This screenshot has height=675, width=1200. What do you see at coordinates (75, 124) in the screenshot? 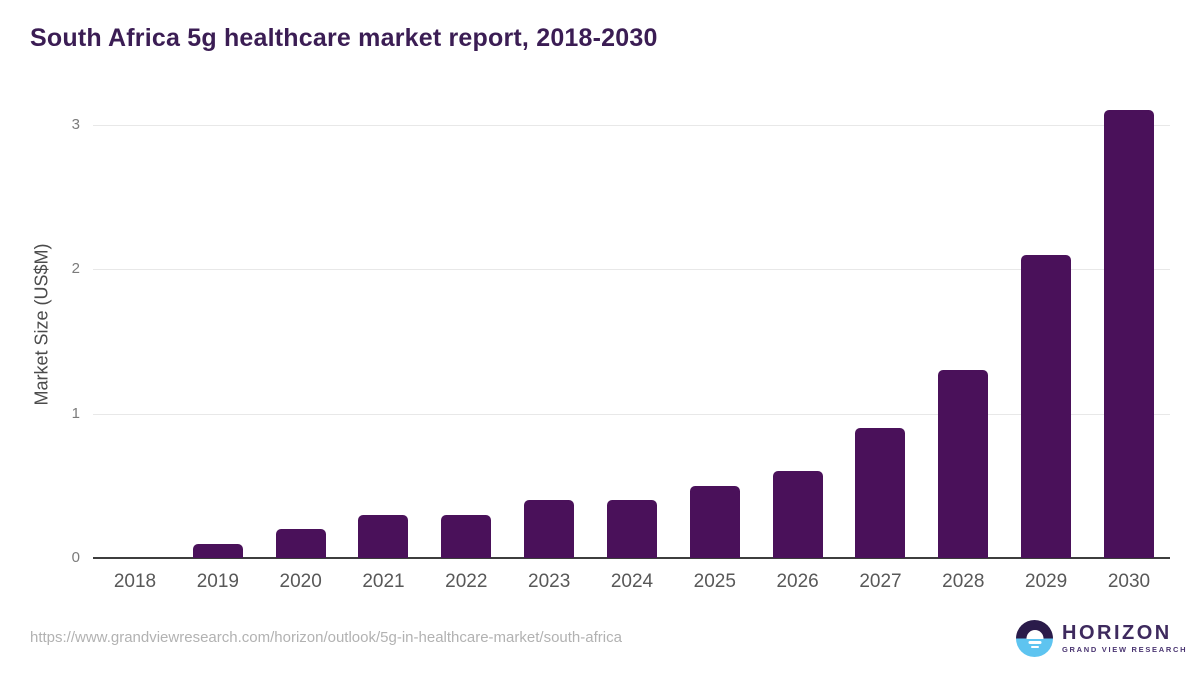
I see `y-tick-label-3: 3` at bounding box center [75, 124].